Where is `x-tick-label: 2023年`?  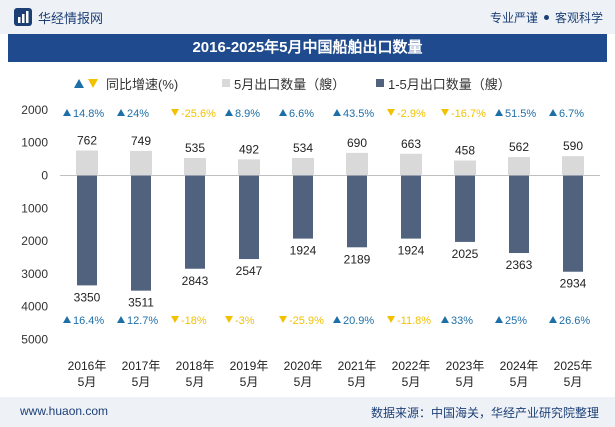
x-tick-label: 2023年 is located at coordinates (465, 366).